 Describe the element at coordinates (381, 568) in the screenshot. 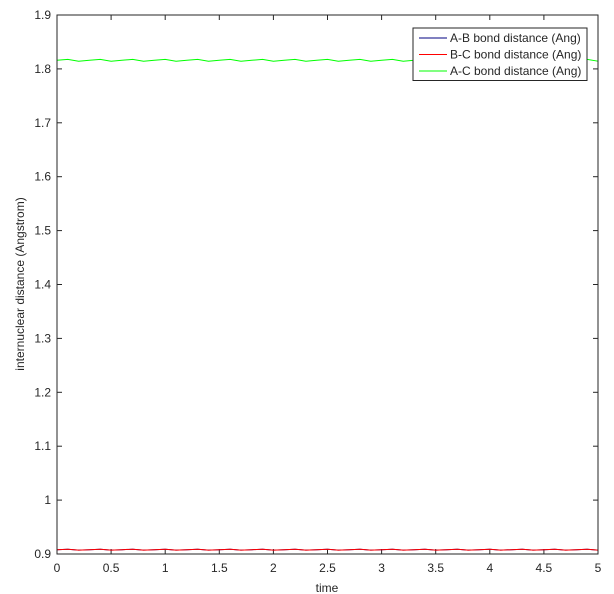

I see `x-tick-label: 3` at that location.